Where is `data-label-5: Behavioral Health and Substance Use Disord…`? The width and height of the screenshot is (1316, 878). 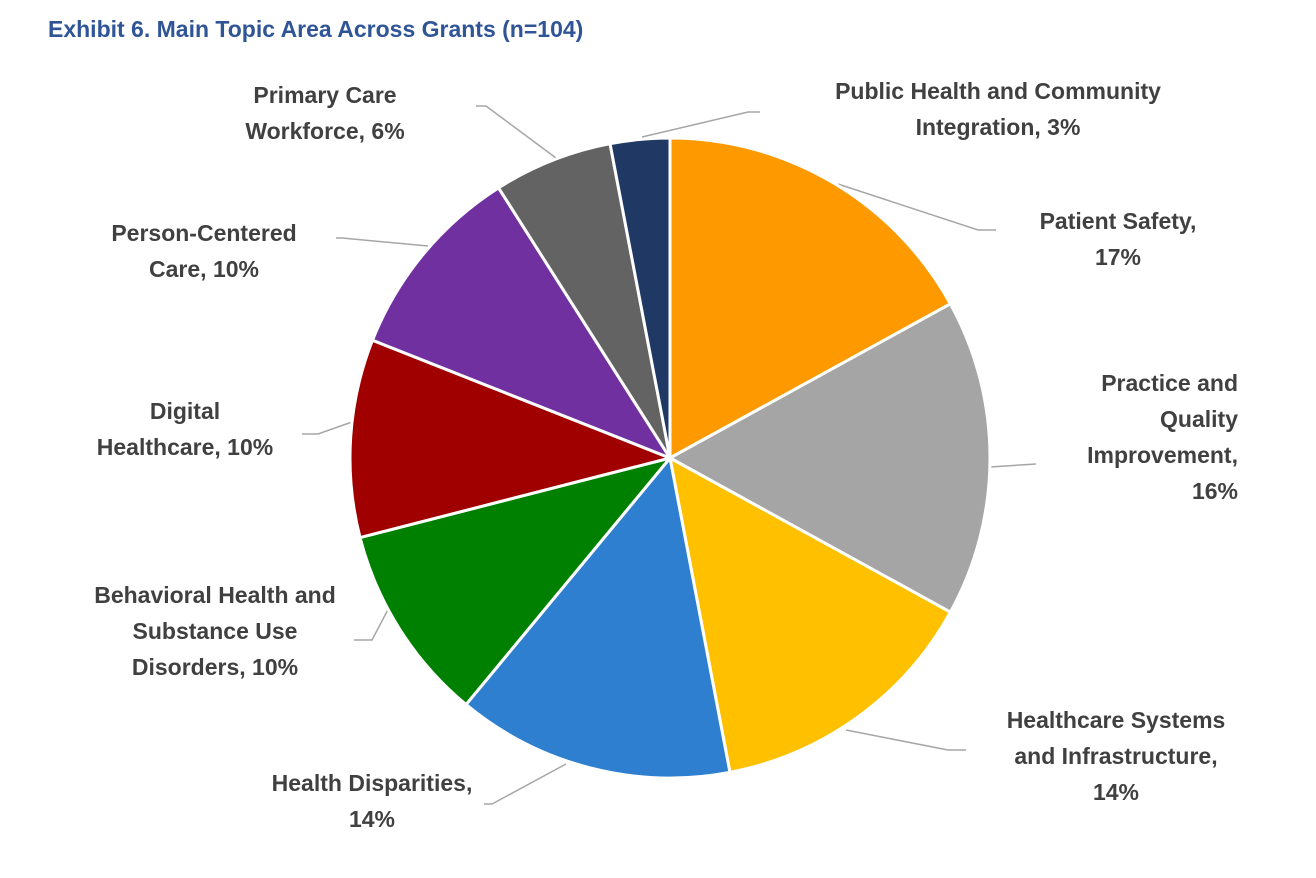 data-label-5: Behavioral Health and Substance Use Disord… is located at coordinates (215, 631).